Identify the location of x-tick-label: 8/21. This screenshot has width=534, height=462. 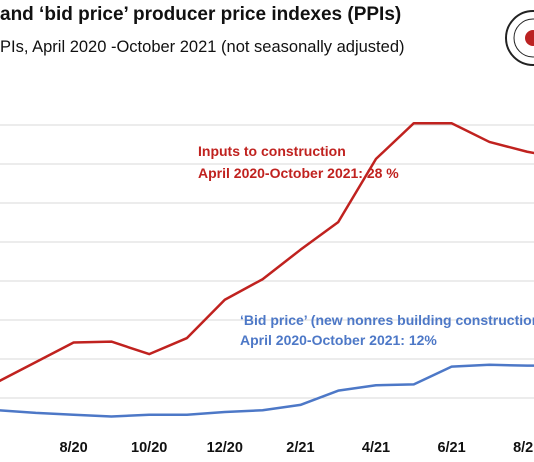
(523, 448).